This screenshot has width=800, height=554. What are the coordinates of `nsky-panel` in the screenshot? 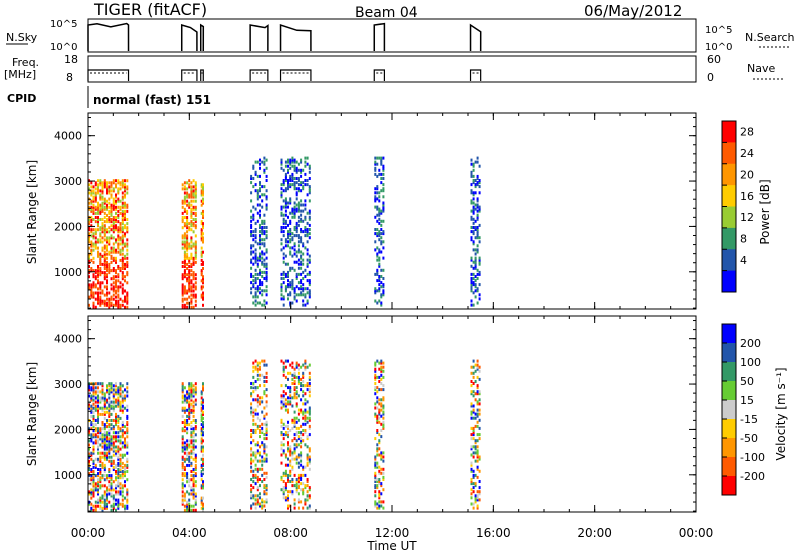 It's located at (392, 35).